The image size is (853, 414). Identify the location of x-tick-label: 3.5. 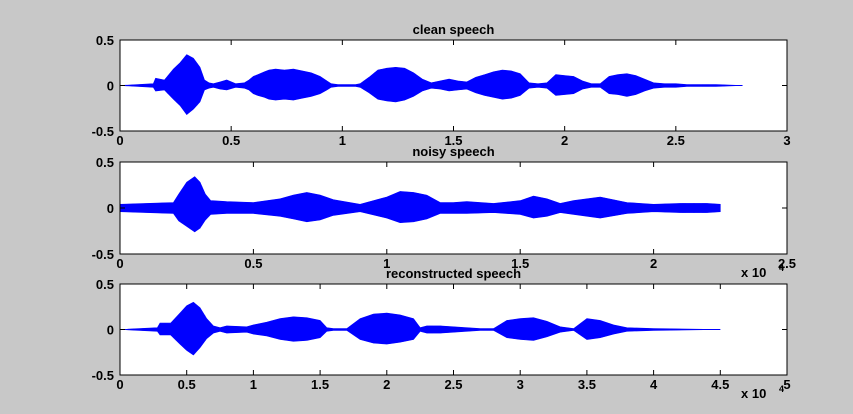
(587, 384).